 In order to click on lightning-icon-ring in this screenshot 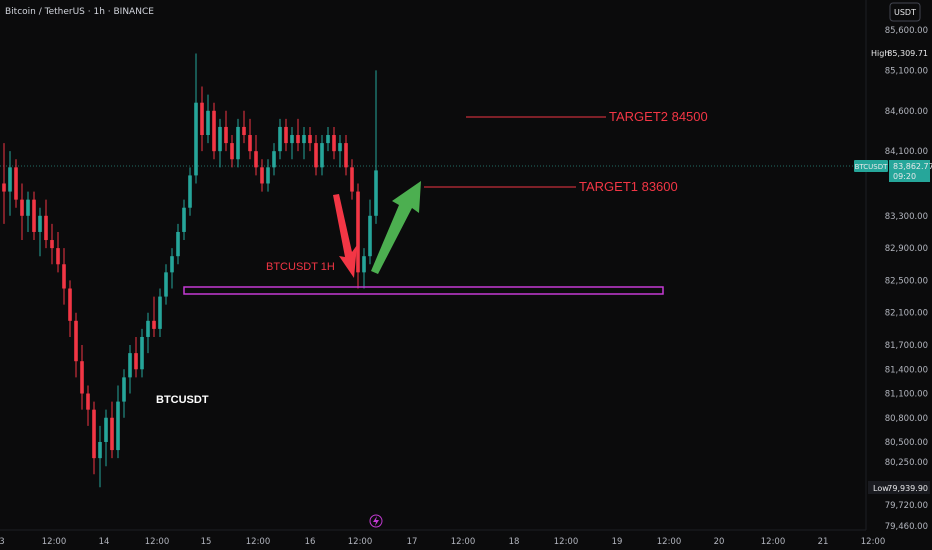, I will do `click(376, 521)`.